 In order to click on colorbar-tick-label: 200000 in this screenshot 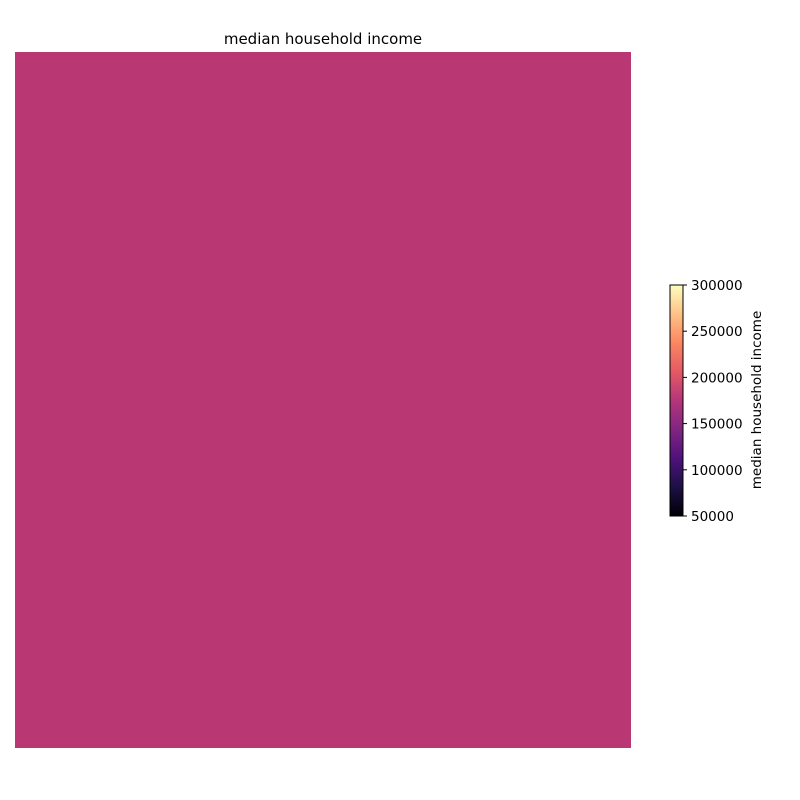, I will do `click(717, 378)`.